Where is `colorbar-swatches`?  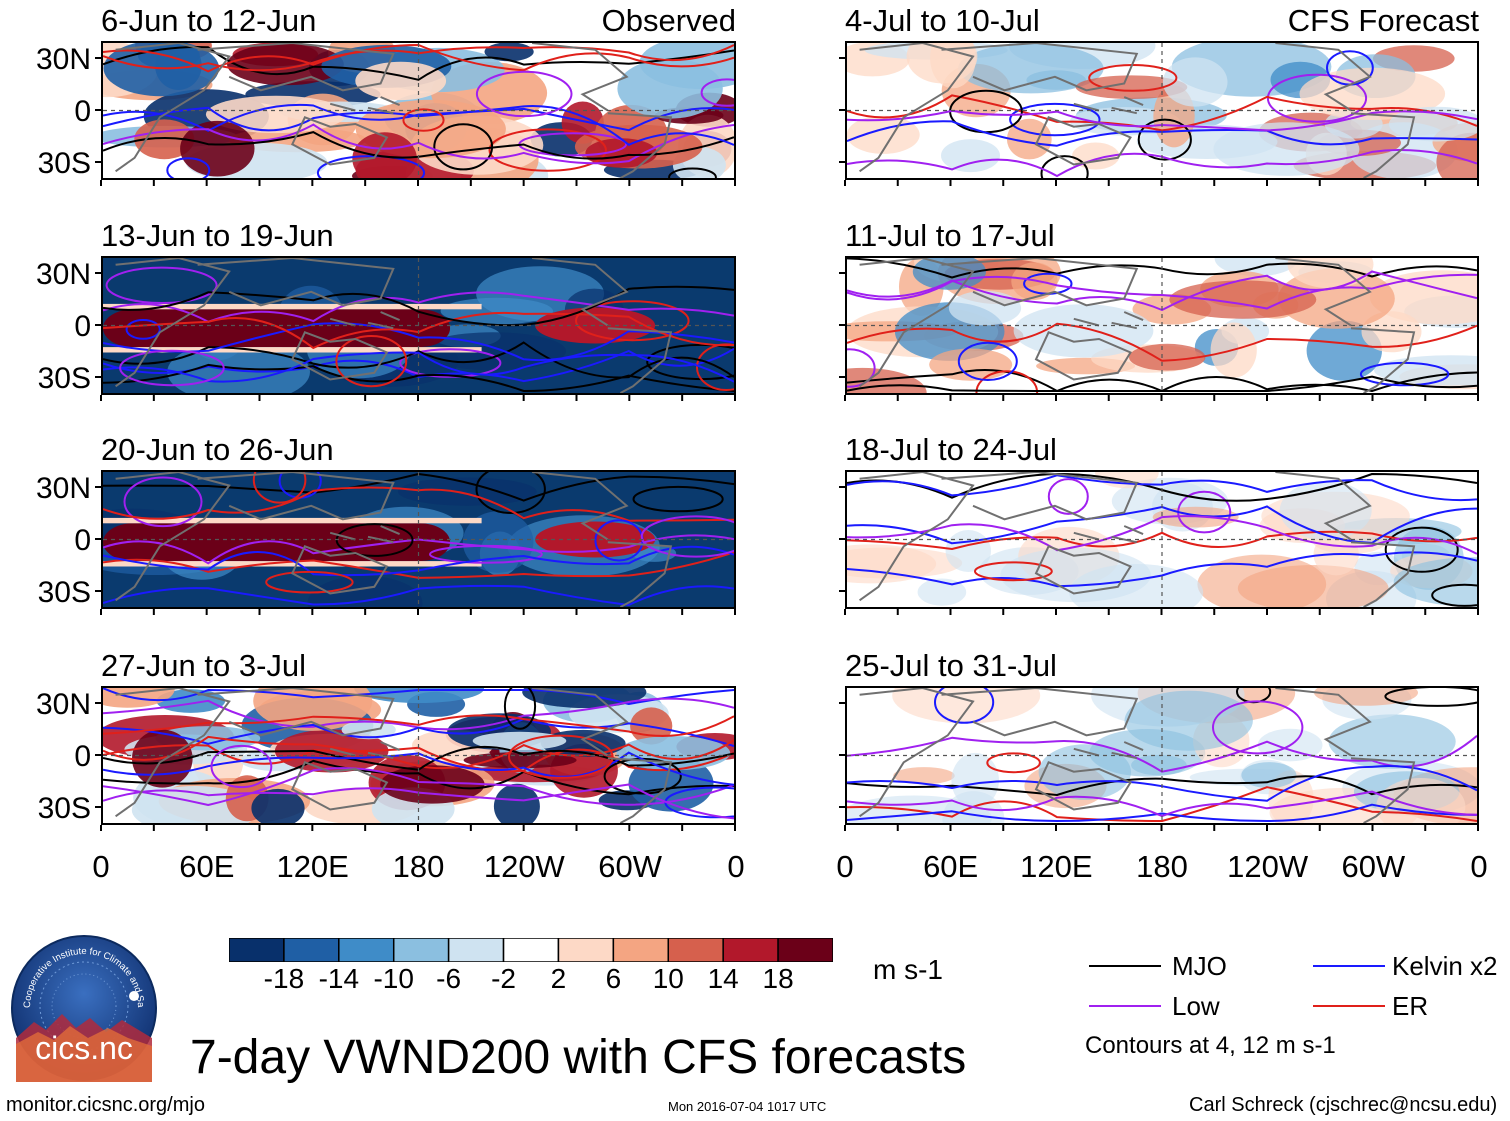 colorbar-swatches is located at coordinates (531, 950).